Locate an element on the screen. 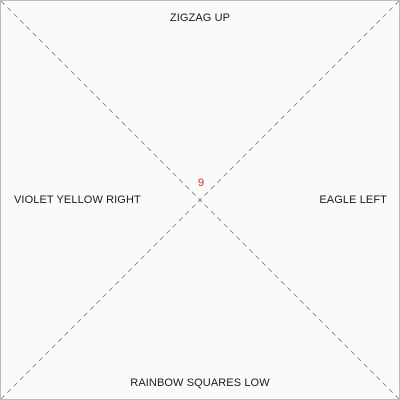  top-zone-label: ZIGZAG UP is located at coordinates (200, 18).